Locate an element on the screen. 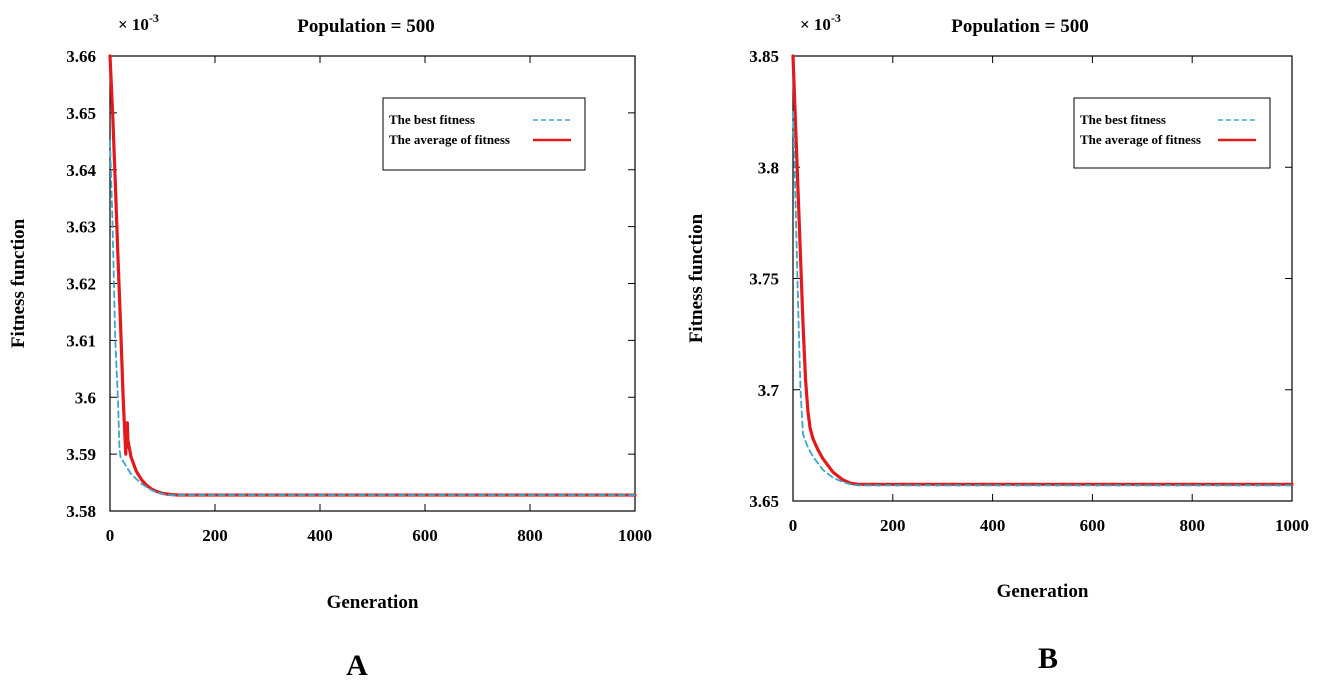 The image size is (1320, 684). y-tick-label: 3.63 is located at coordinates (81, 227).